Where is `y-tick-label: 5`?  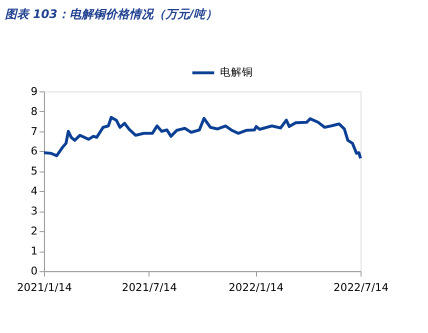 y-tick-label: 5 is located at coordinates (34, 171).